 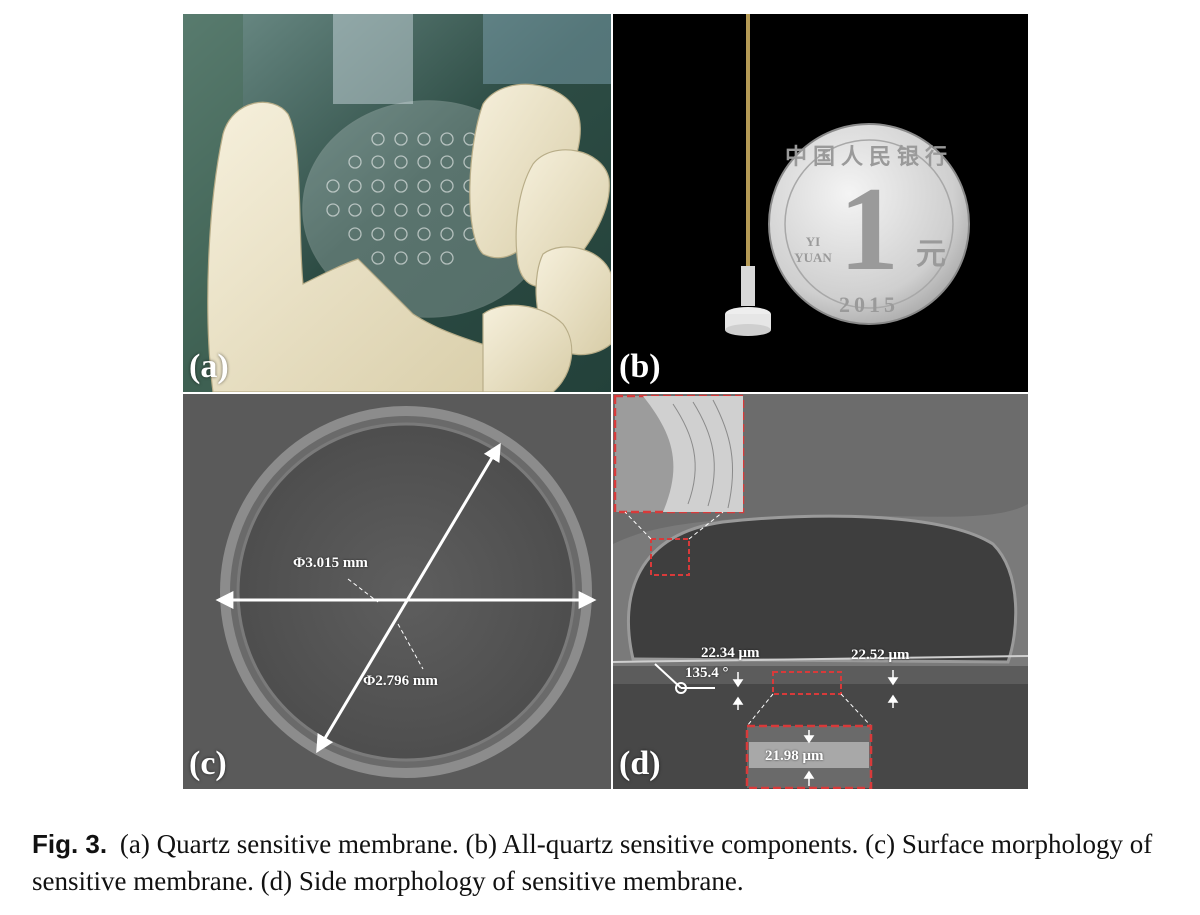 I want to click on outer-diameter-label: Φ3.015 mm, so click(x=330, y=563).